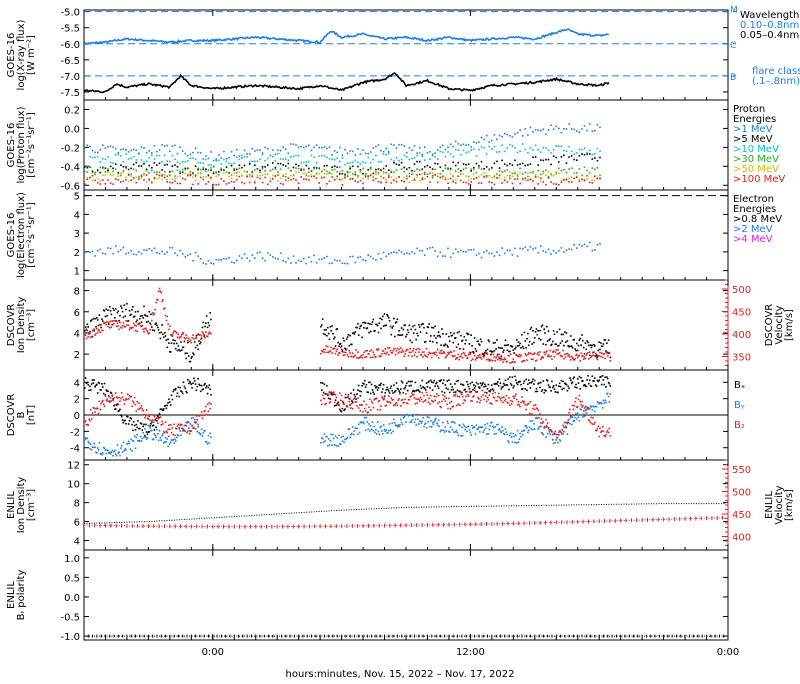 The height and width of the screenshot is (684, 800). What do you see at coordinates (753, 199) in the screenshot?
I see `legend-item: Electron` at bounding box center [753, 199].